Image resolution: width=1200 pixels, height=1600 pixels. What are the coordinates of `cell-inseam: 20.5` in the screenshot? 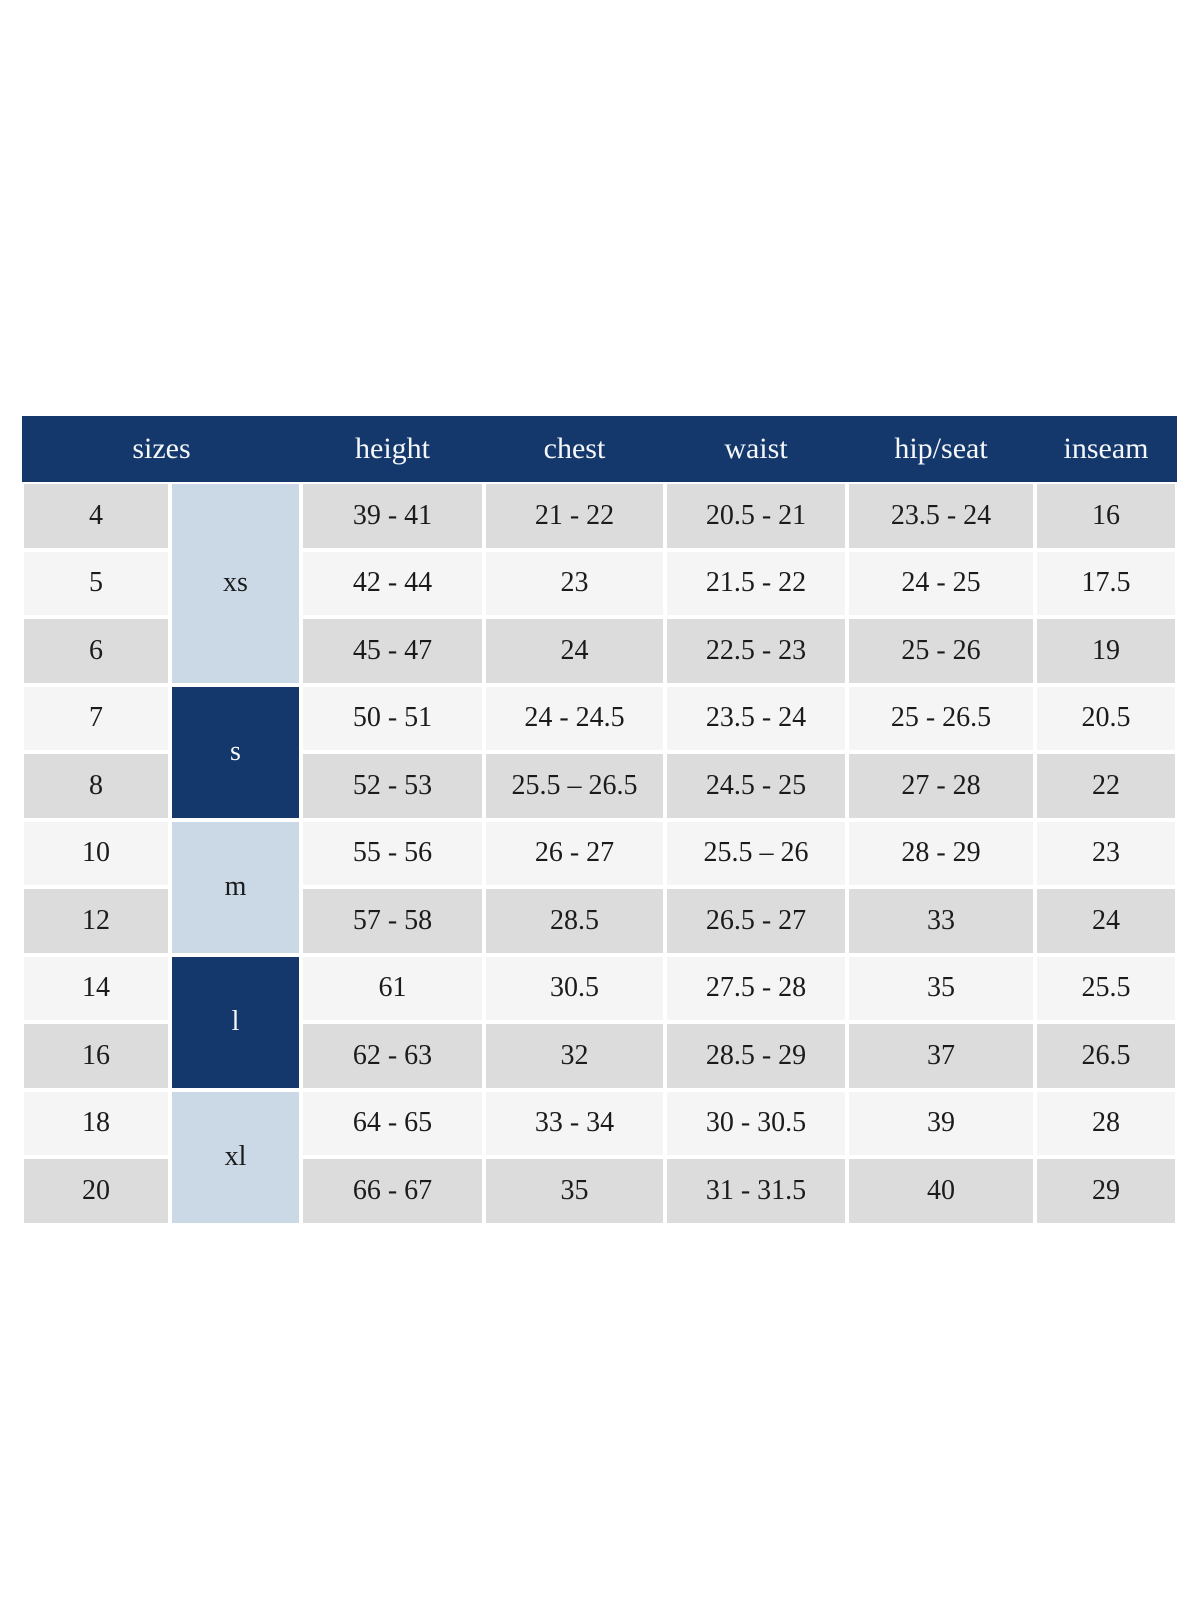 It's located at (1106, 718).